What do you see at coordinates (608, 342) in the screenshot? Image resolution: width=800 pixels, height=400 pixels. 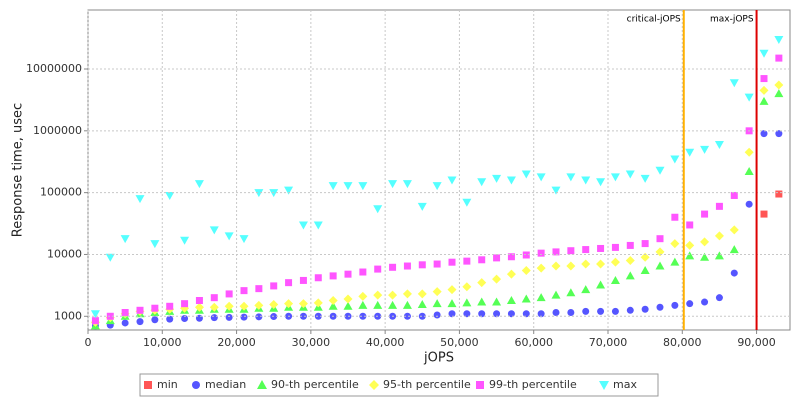 I see `x-tick-label: 70,000` at bounding box center [608, 342].